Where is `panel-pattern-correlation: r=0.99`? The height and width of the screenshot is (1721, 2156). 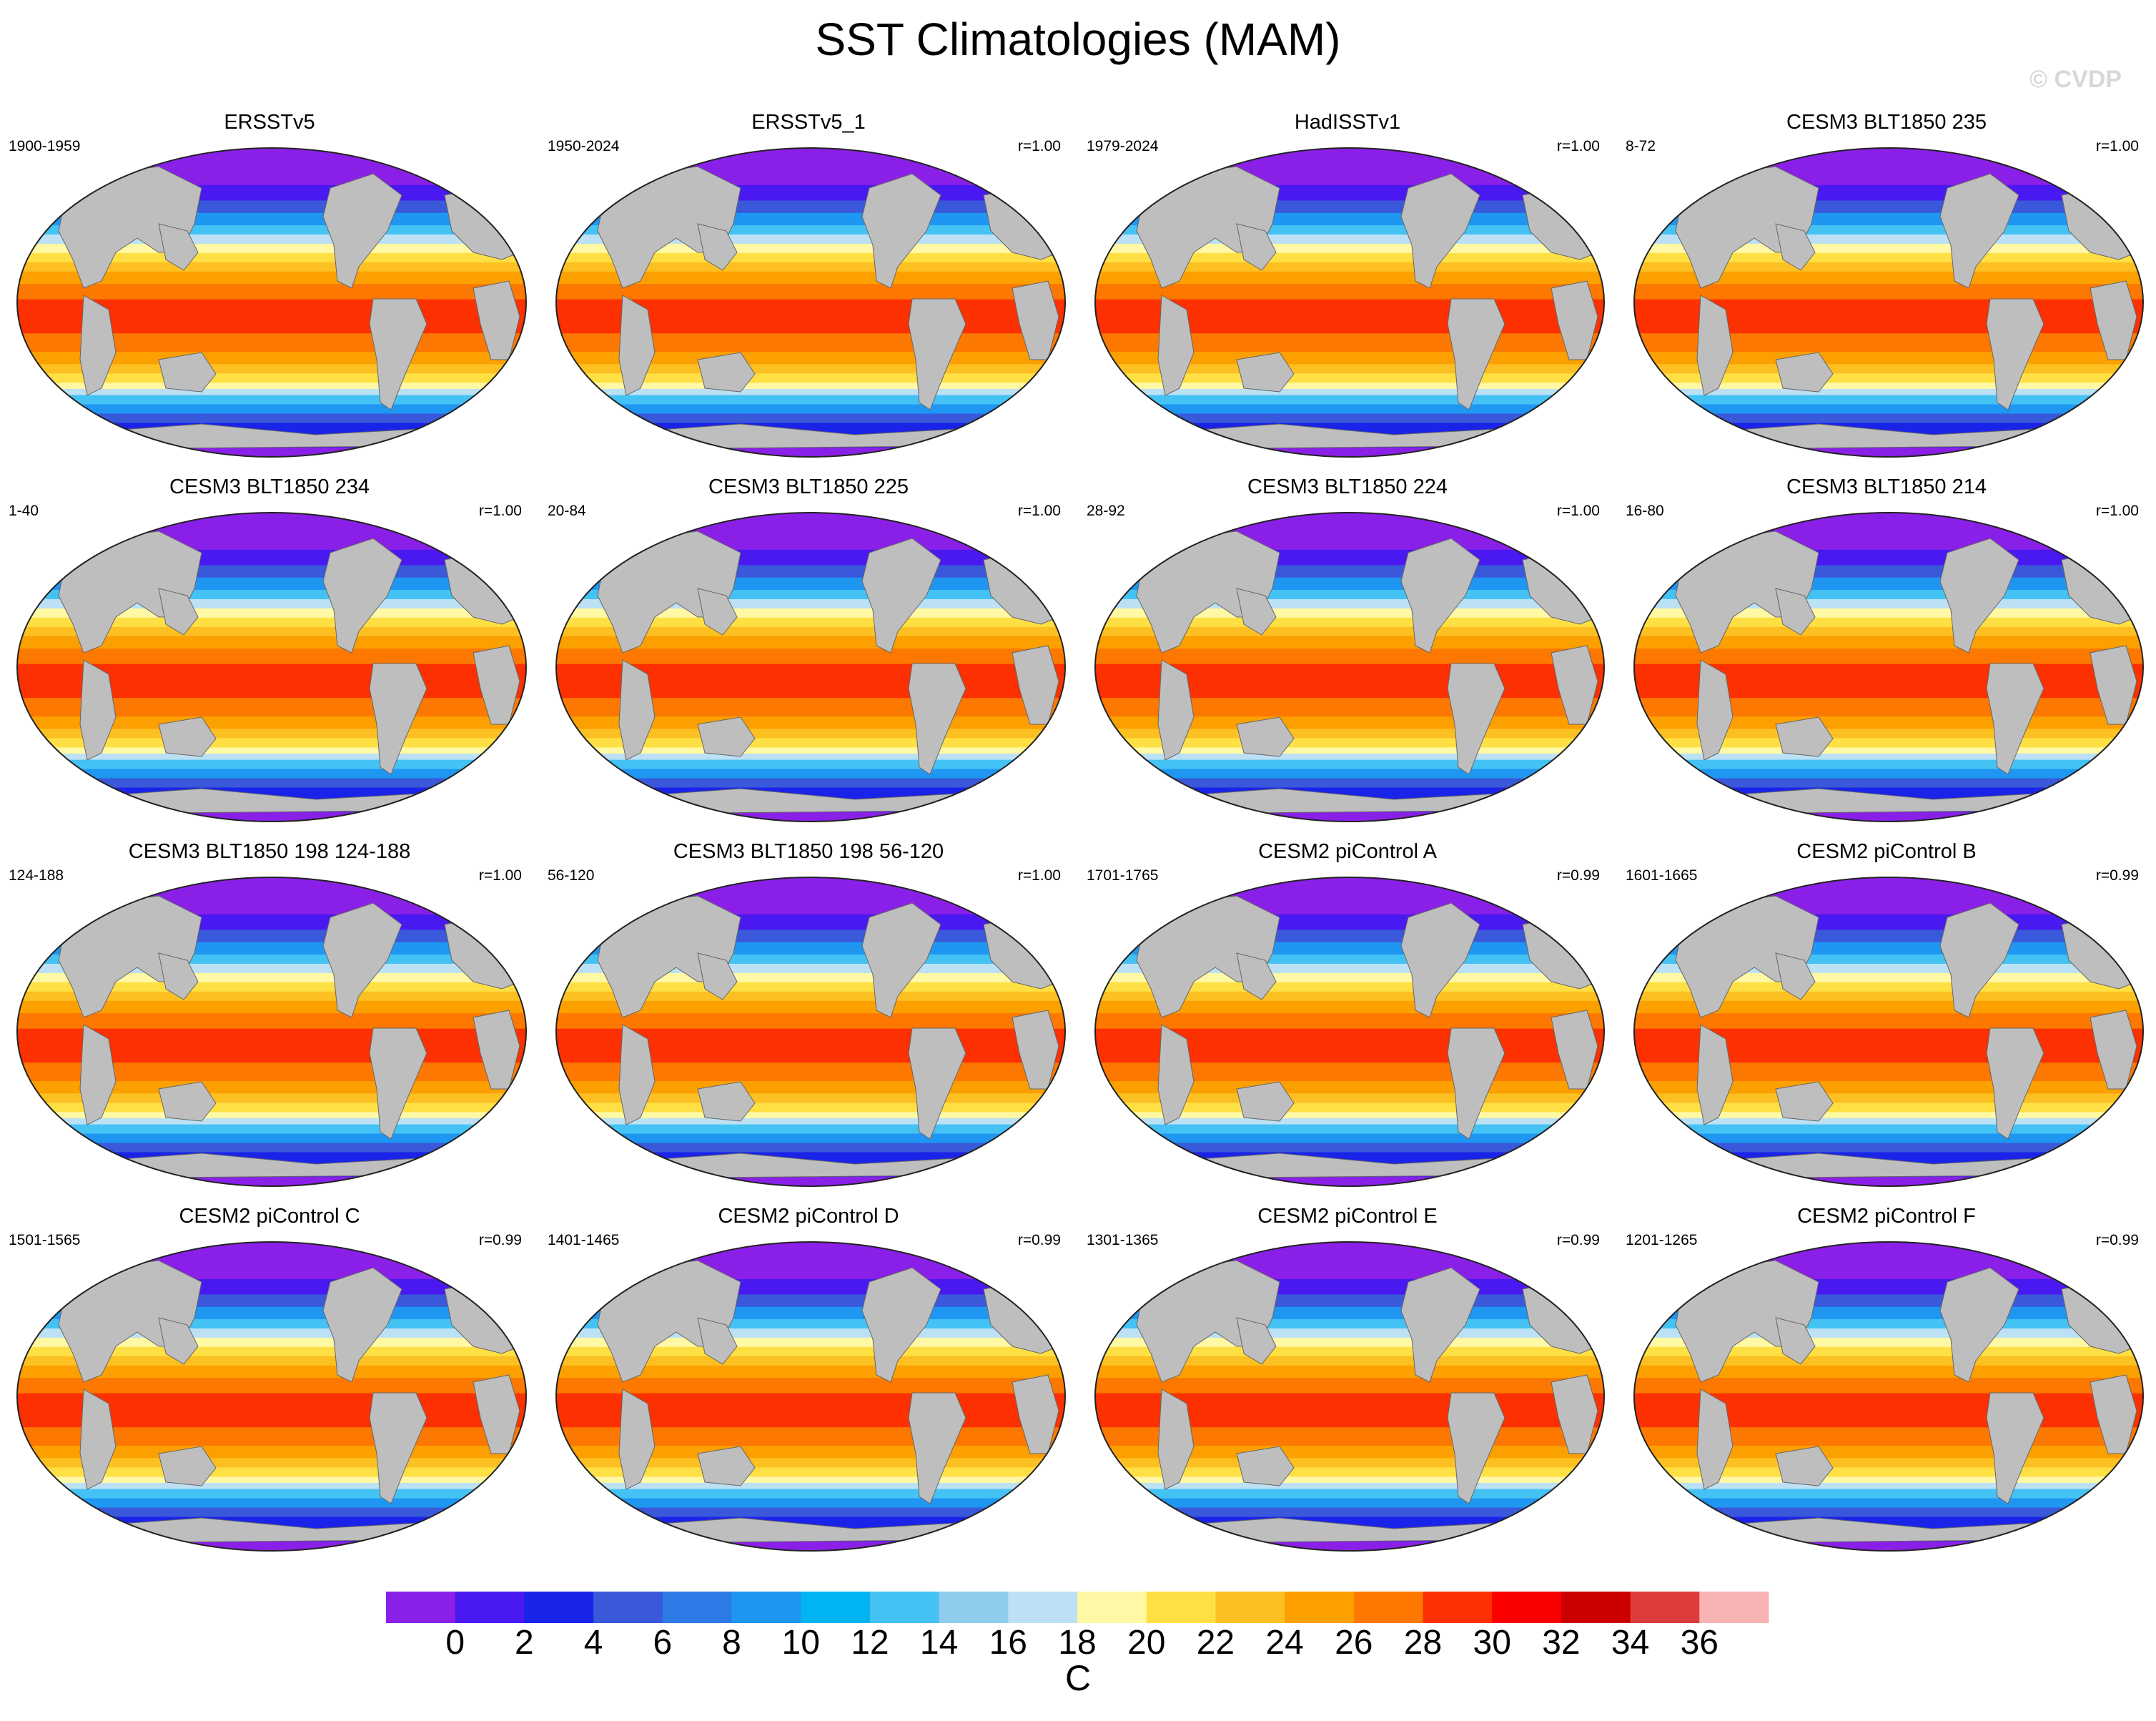
panel-pattern-correlation: r=0.99 is located at coordinates (2117, 876).